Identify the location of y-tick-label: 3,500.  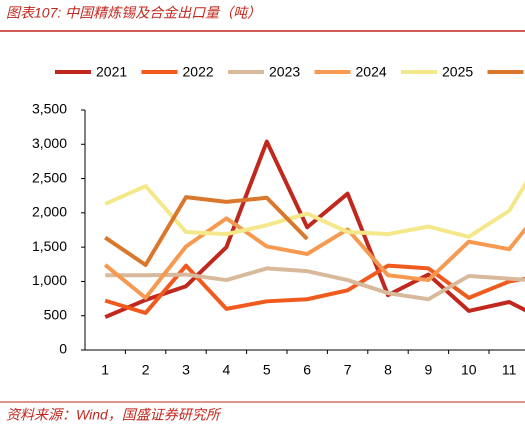
(49, 109).